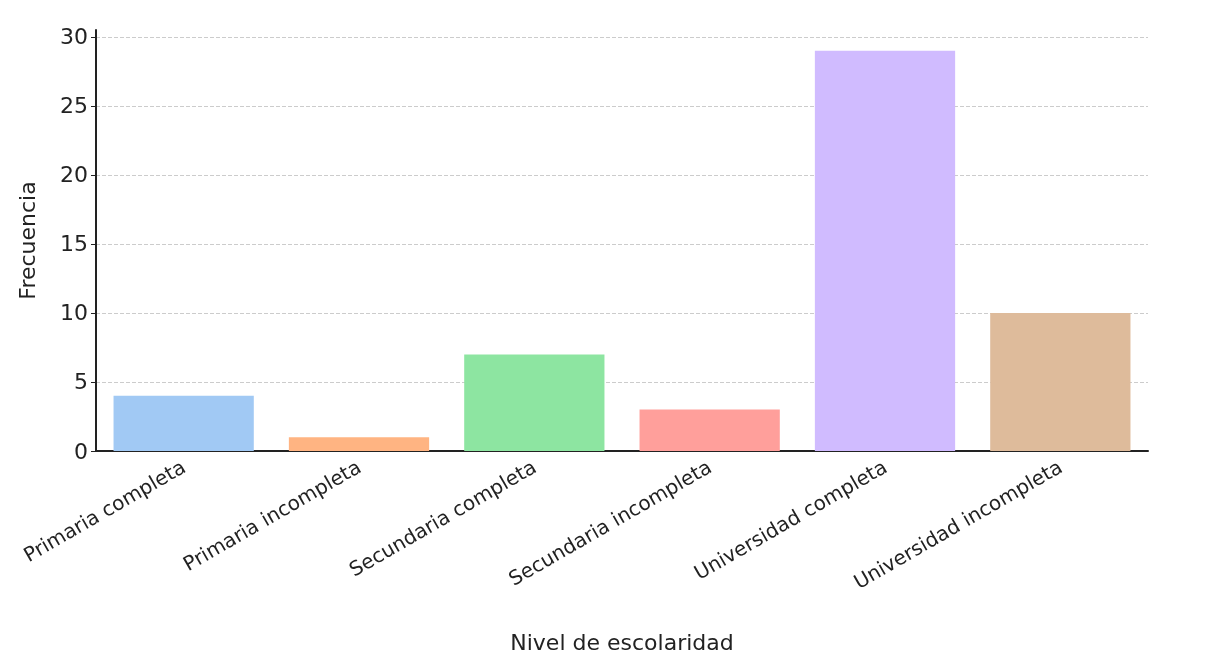 The image size is (1207, 667). I want to click on y-axis-title: Frecuencia, so click(27, 240).